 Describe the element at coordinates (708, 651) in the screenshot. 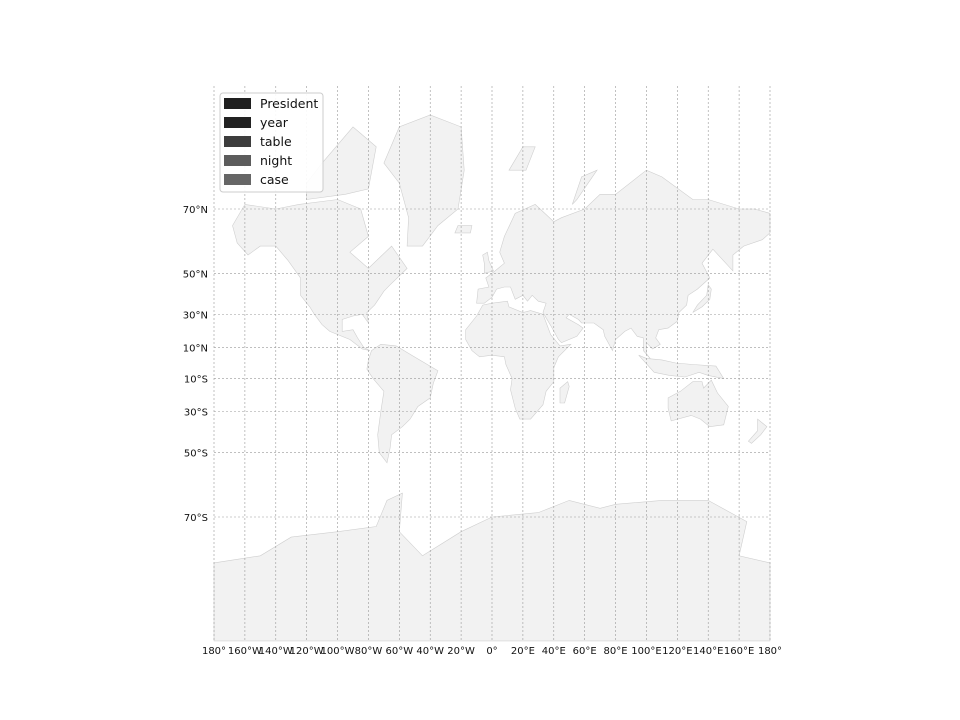

I see `longitude-label: 140°E` at that location.